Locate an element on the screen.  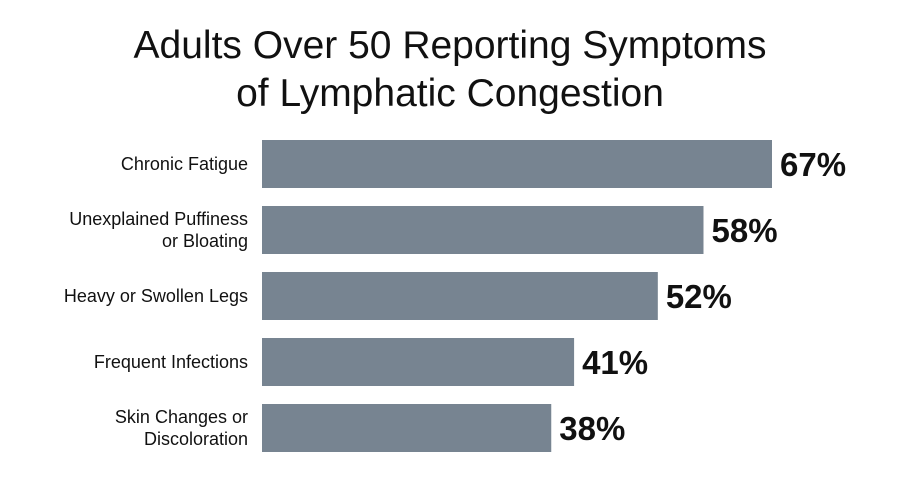
category-label-4-line-1: Frequent Infections is located at coordinates (171, 362).